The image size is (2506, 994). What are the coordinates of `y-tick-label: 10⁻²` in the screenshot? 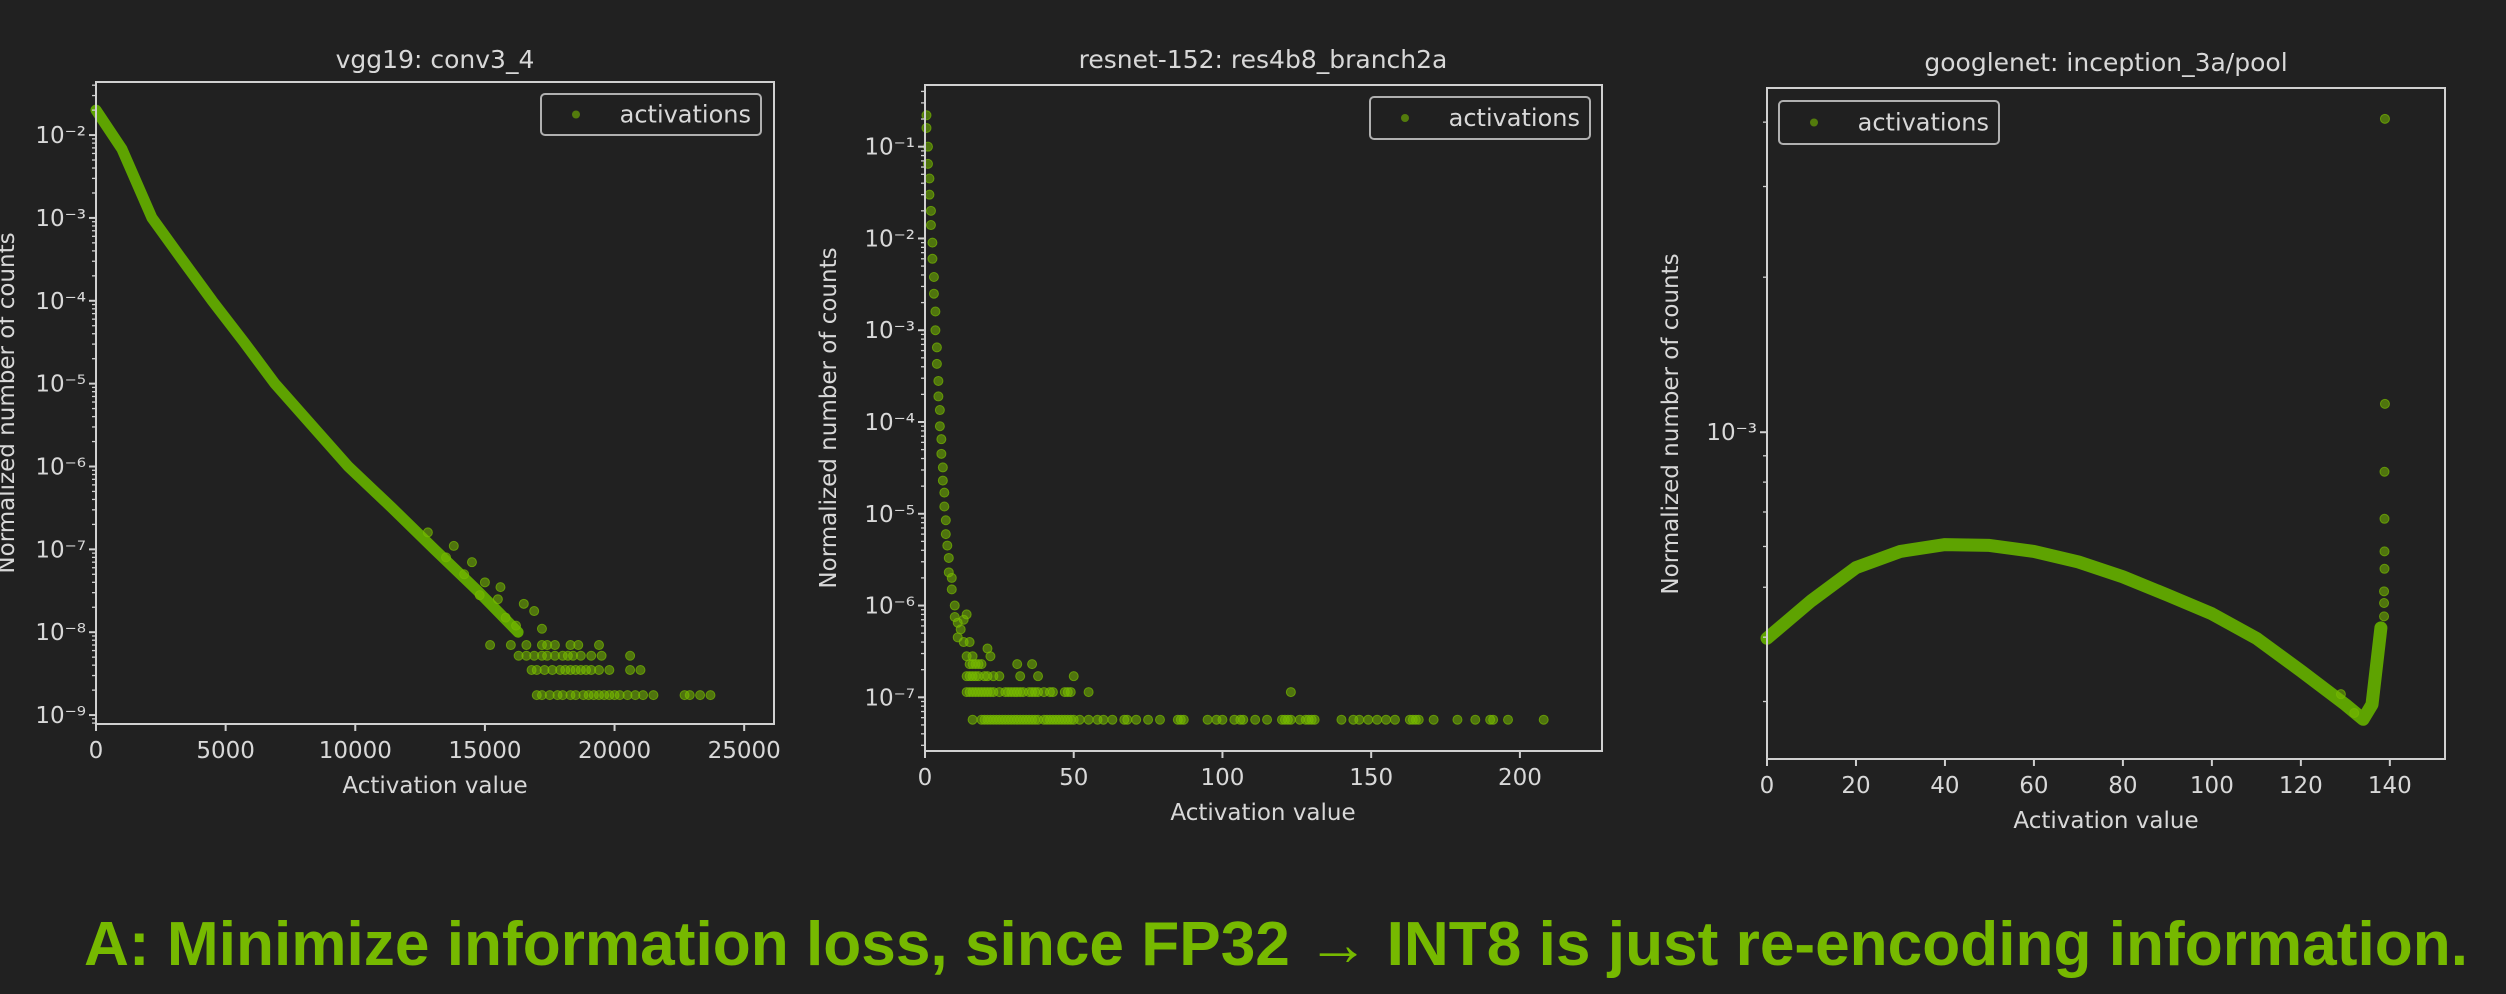 It's located at (889, 239).